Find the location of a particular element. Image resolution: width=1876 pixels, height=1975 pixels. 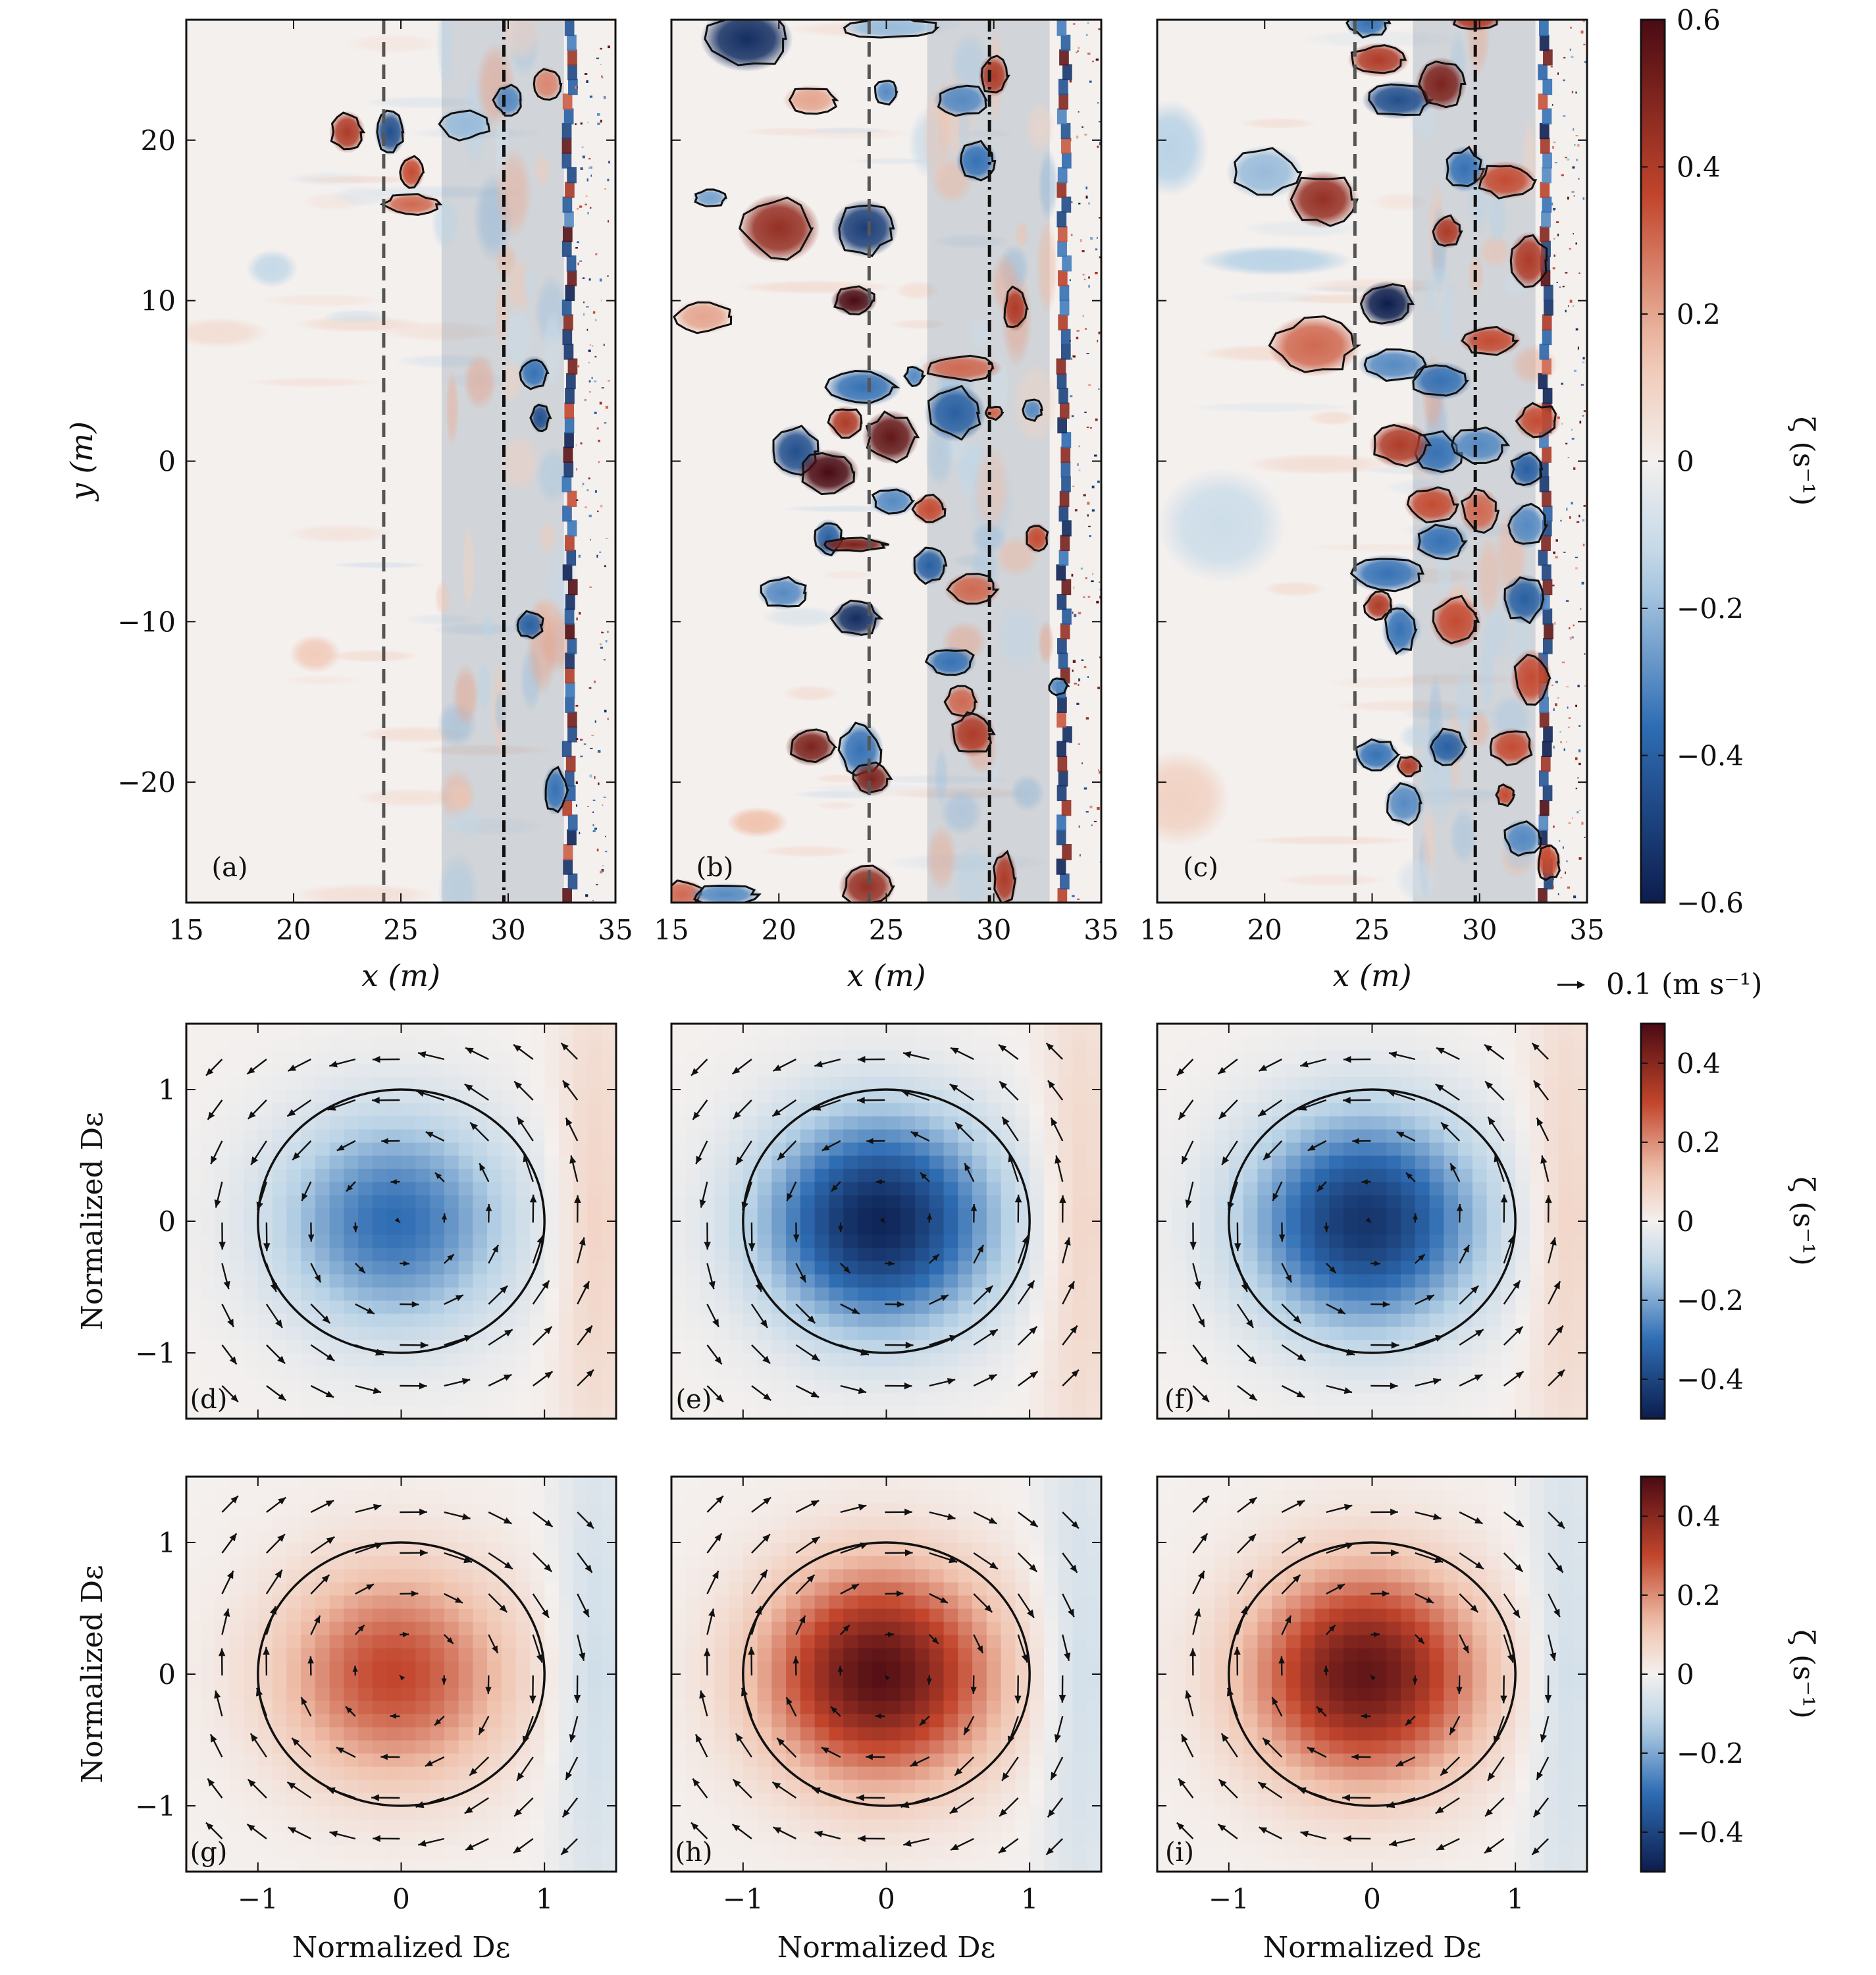

positive-eddy is located at coordinates (961, 702).